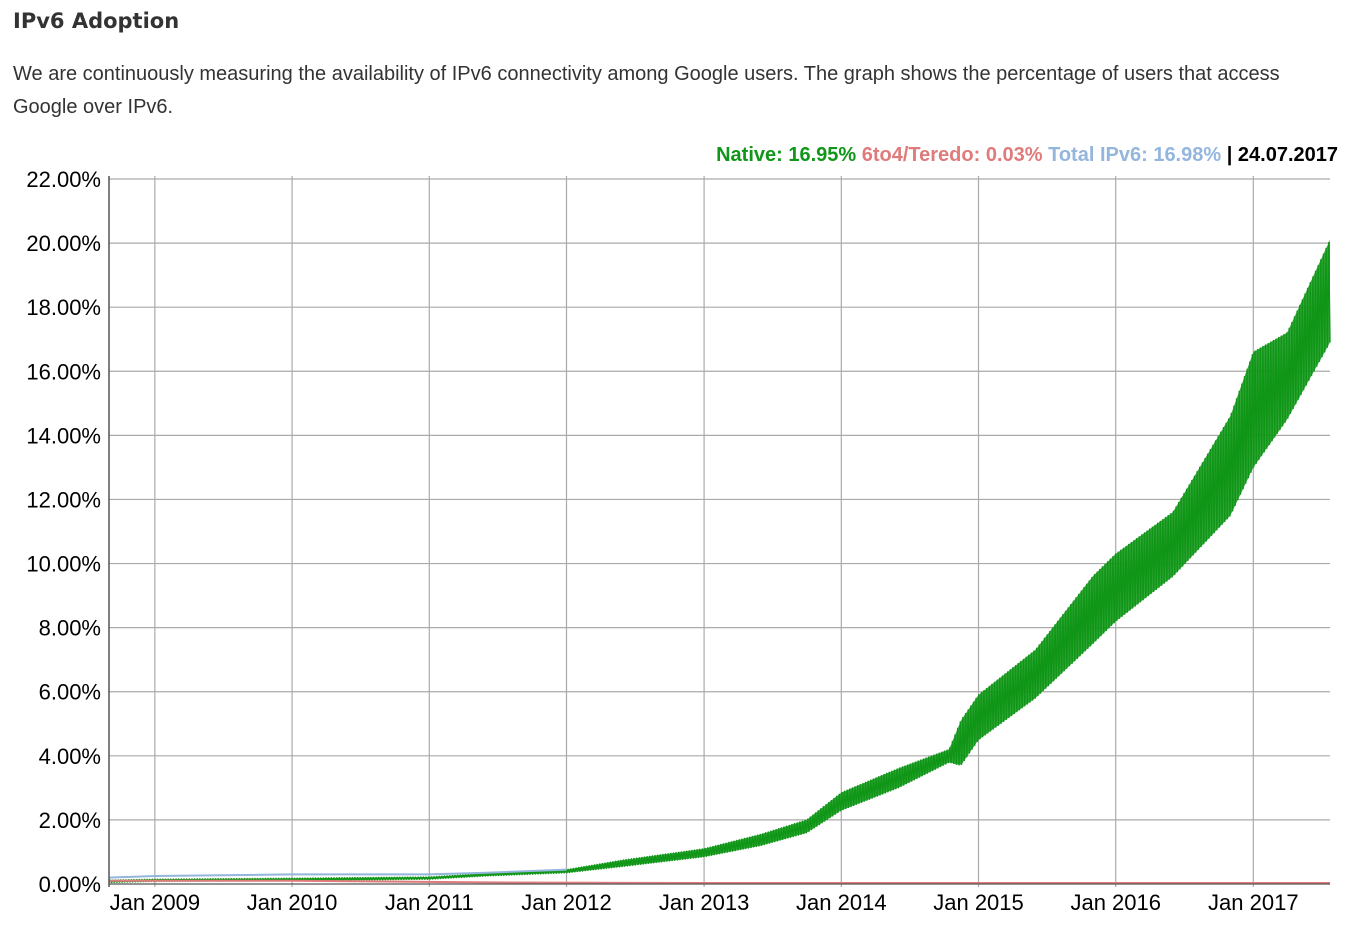  What do you see at coordinates (96, 21) in the screenshot?
I see `page-title: IPv6 Adoption` at bounding box center [96, 21].